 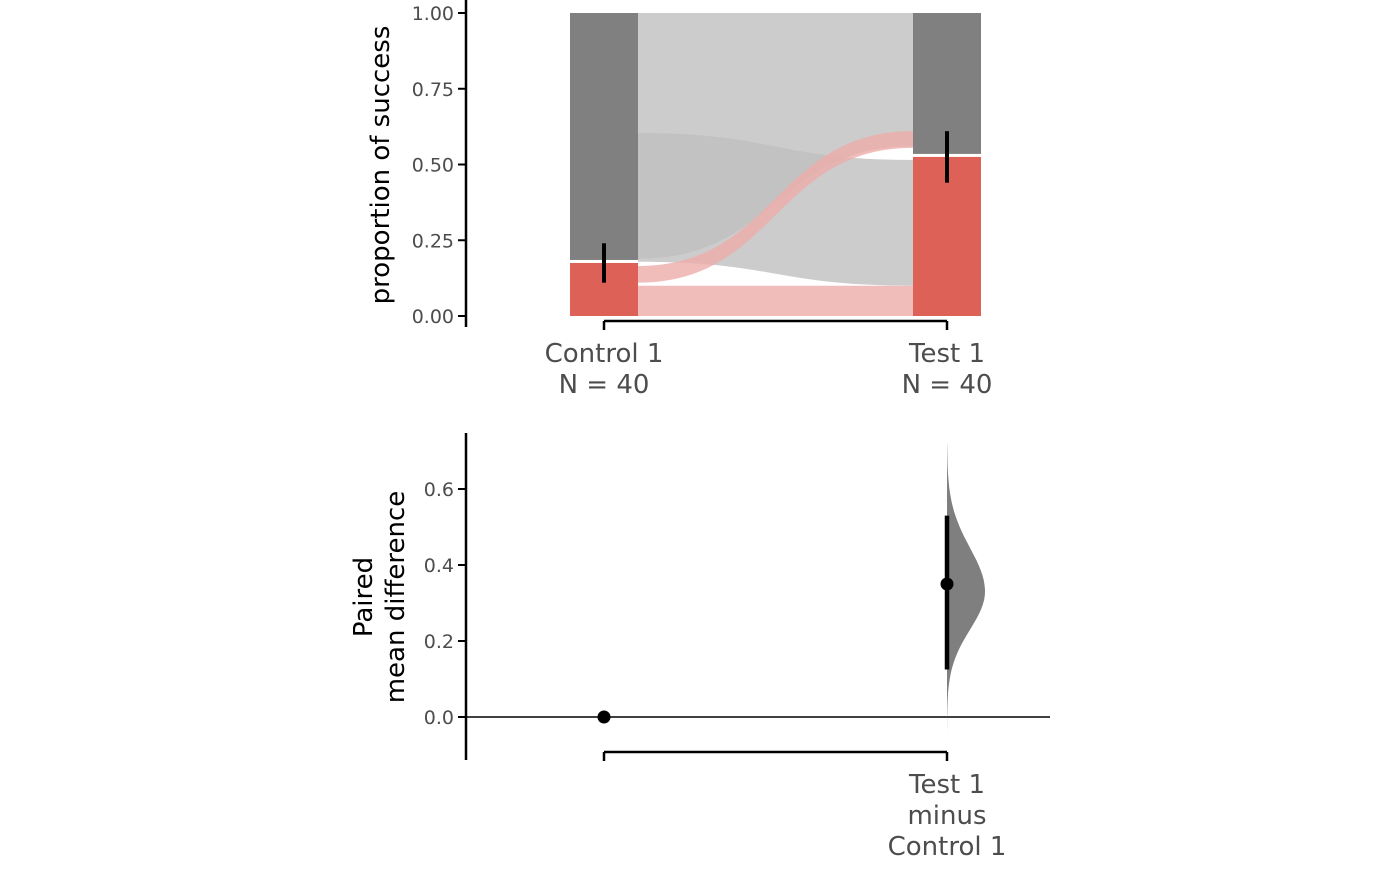 I want to click on y-tick-label-bottom-4: 0.6, so click(x=439, y=490).